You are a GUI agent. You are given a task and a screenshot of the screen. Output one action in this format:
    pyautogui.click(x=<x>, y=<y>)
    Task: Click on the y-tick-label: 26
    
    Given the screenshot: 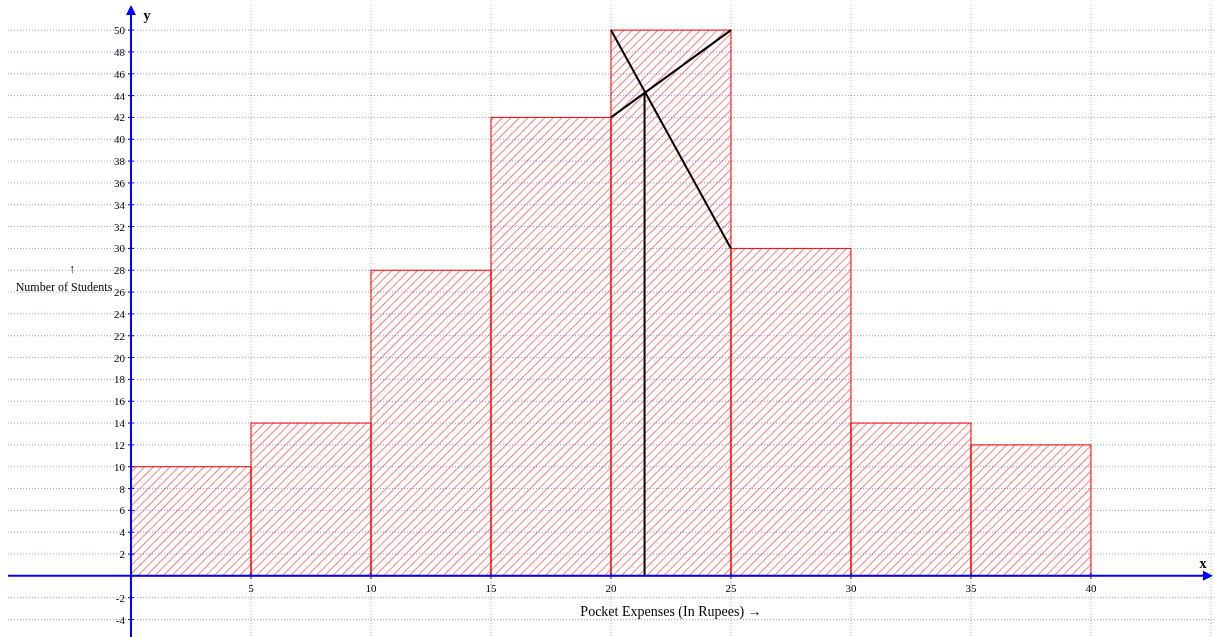 What is the action you would take?
    pyautogui.click(x=119, y=292)
    